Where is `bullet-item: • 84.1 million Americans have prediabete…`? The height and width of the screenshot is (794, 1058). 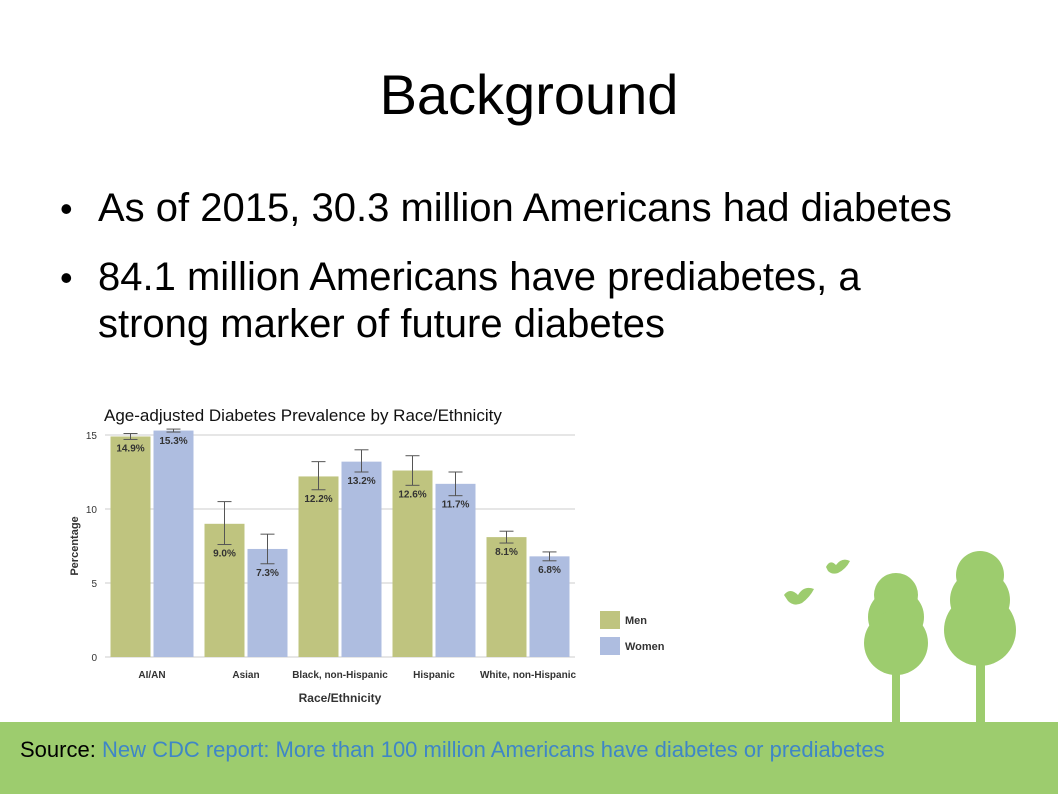
bullet-item: • 84.1 million Americans have prediabete… is located at coordinates (510, 301).